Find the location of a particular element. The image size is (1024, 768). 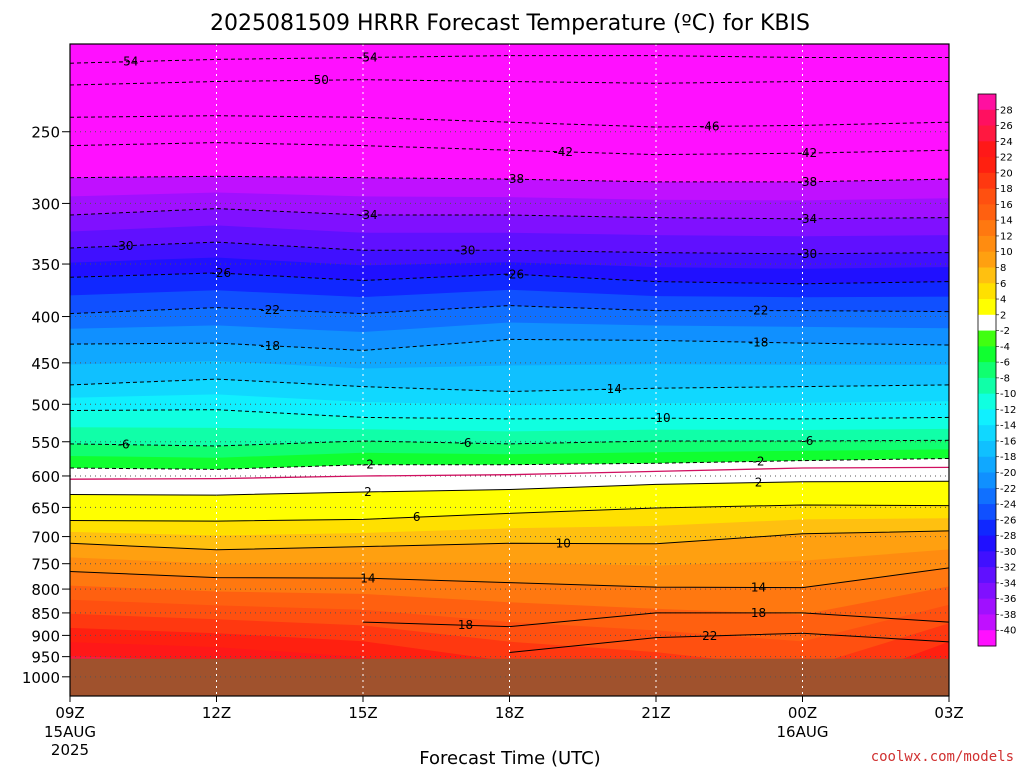

colorbar-label: 4 is located at coordinates (1003, 300).